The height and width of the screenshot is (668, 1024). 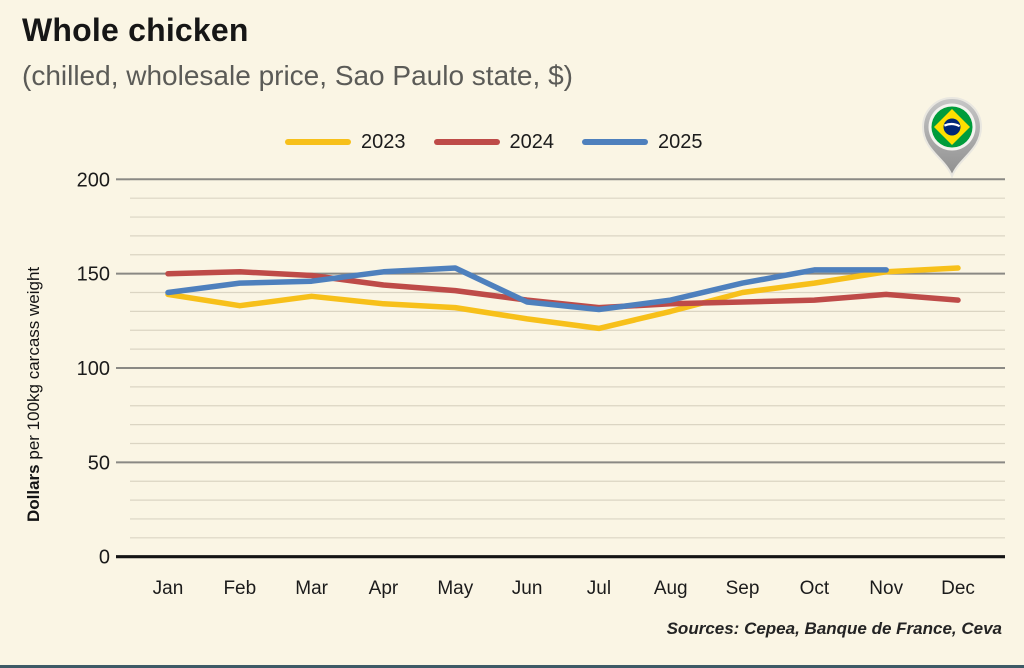 What do you see at coordinates (886, 588) in the screenshot?
I see `x-axis-label: Nov` at bounding box center [886, 588].